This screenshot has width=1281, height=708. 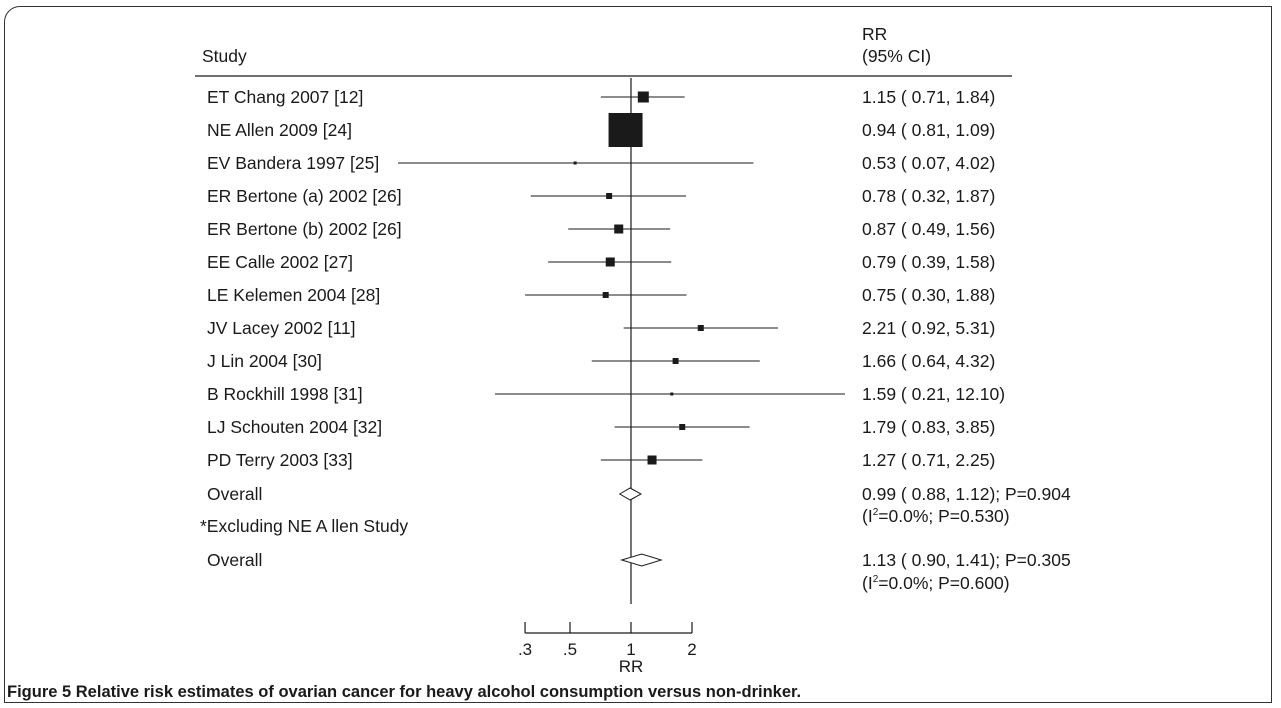 I want to click on tick-label: .5, so click(x=570, y=649).